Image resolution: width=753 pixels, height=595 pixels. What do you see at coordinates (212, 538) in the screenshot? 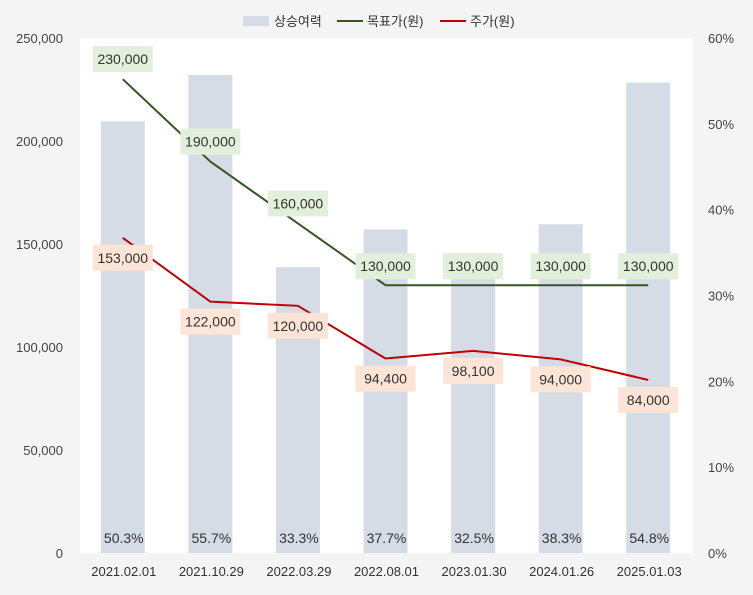
I see `pct-label: 55.7%` at bounding box center [212, 538].